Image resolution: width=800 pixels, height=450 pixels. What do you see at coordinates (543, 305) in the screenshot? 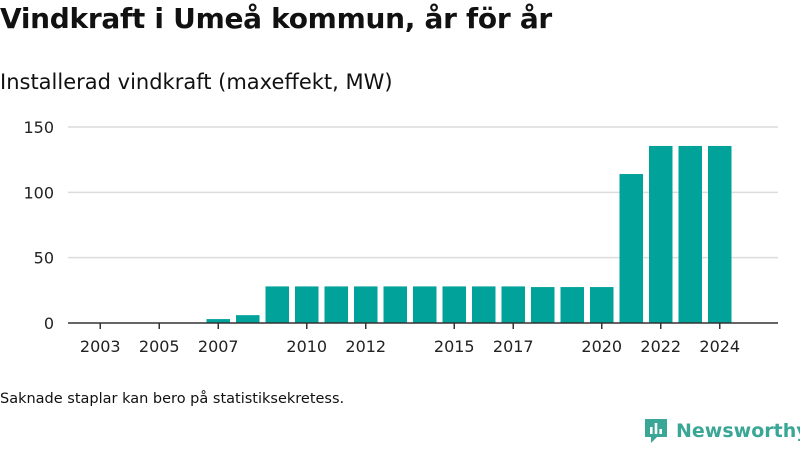
I see `bar-2018` at bounding box center [543, 305].